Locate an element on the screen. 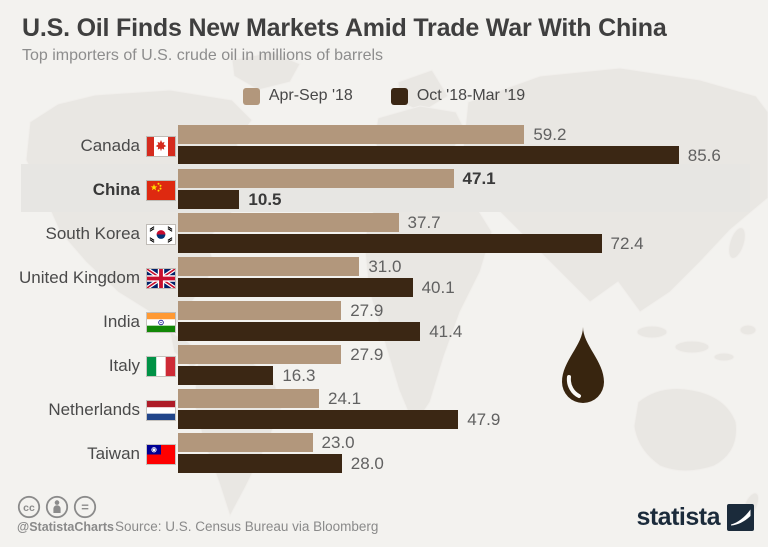 Image resolution: width=768 pixels, height=547 pixels. bar-pair: 27.9 41.4 is located at coordinates (320, 322).